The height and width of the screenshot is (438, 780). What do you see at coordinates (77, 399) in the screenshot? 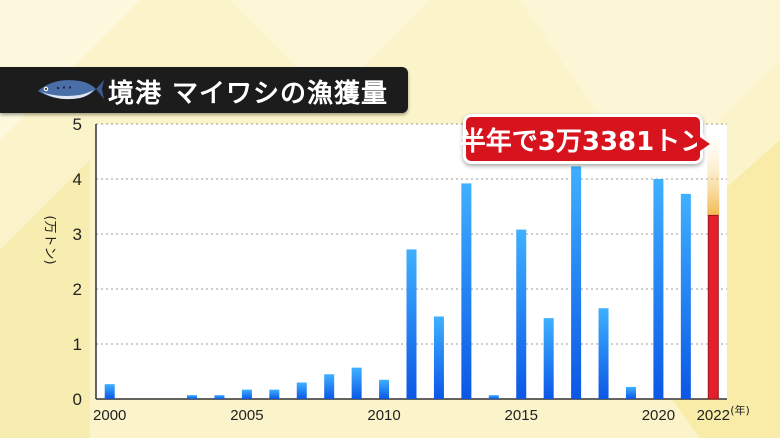
I see `y-tick-label: 0` at bounding box center [77, 399].